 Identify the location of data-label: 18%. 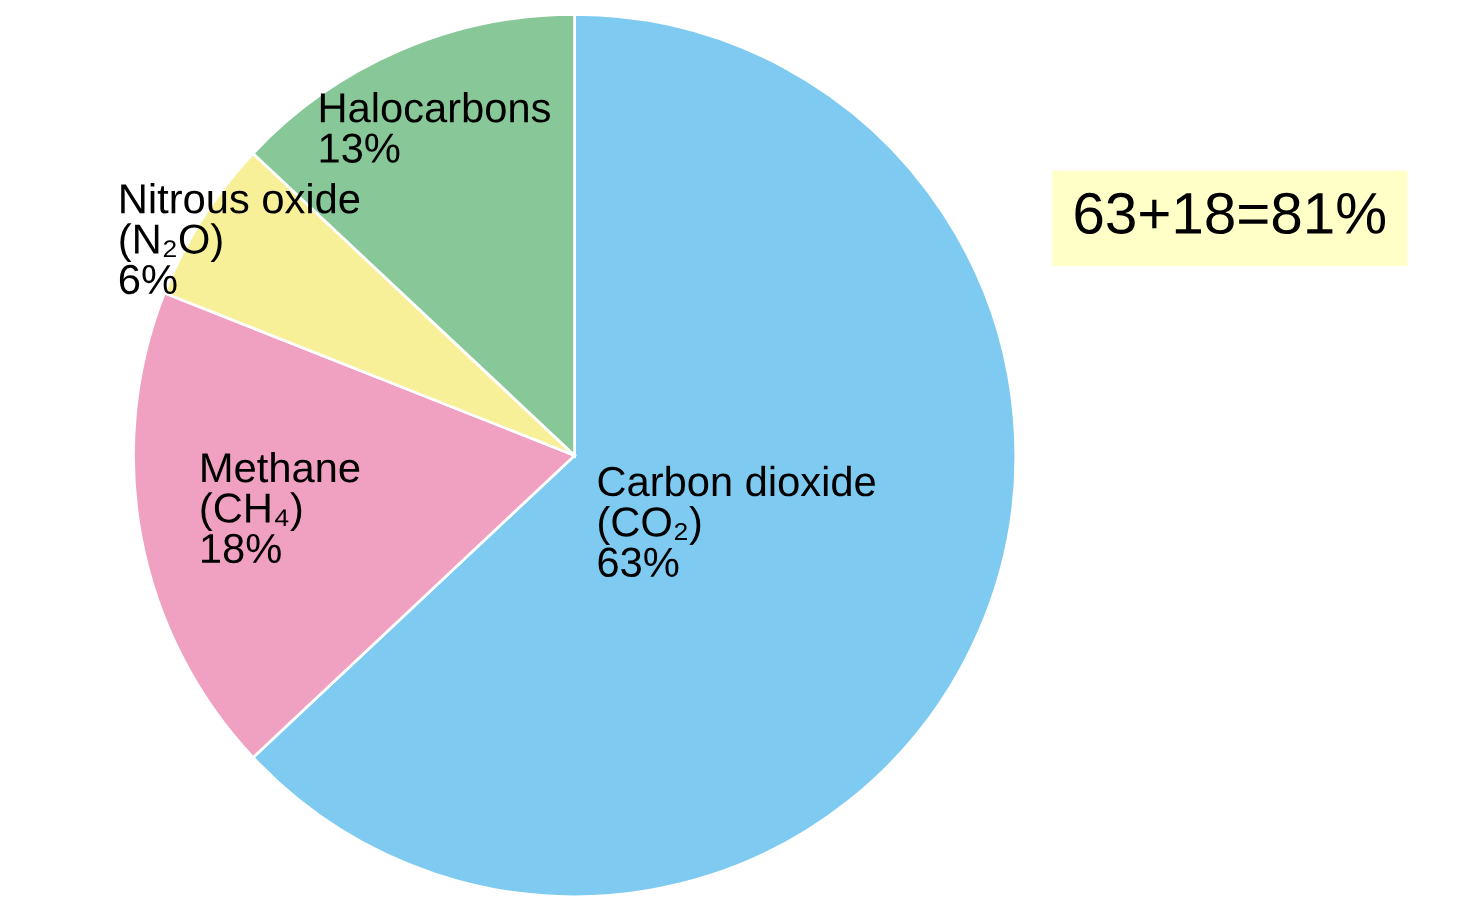
(241, 548).